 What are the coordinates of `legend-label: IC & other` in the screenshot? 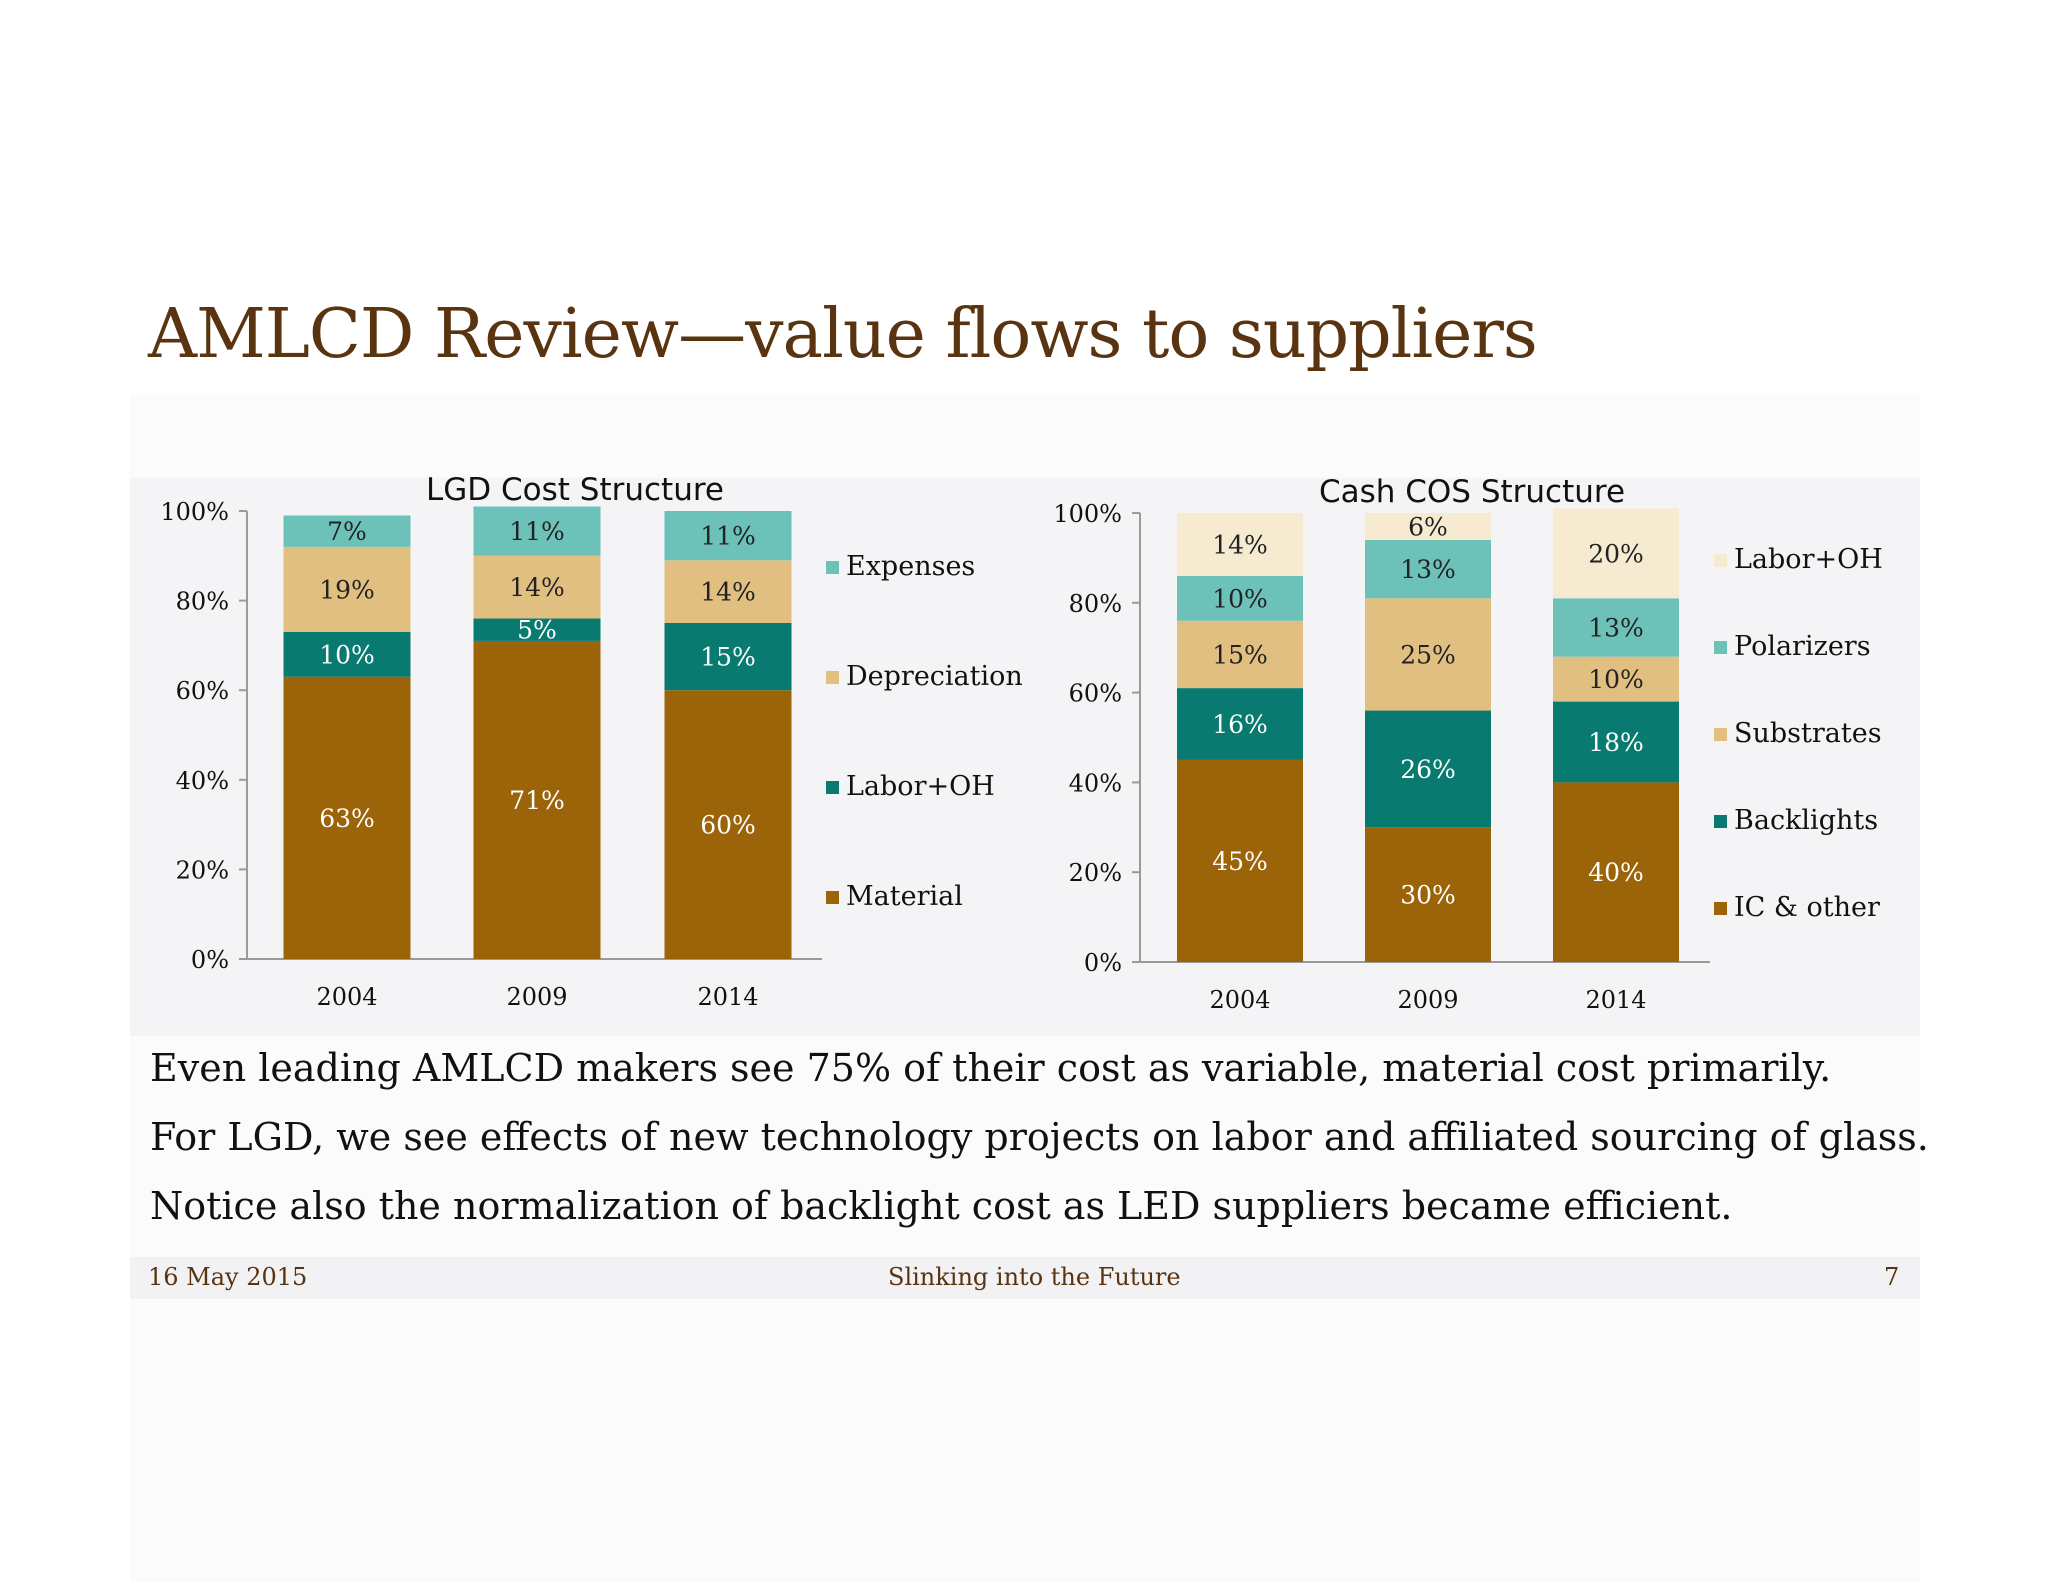 It's located at (1807, 907).